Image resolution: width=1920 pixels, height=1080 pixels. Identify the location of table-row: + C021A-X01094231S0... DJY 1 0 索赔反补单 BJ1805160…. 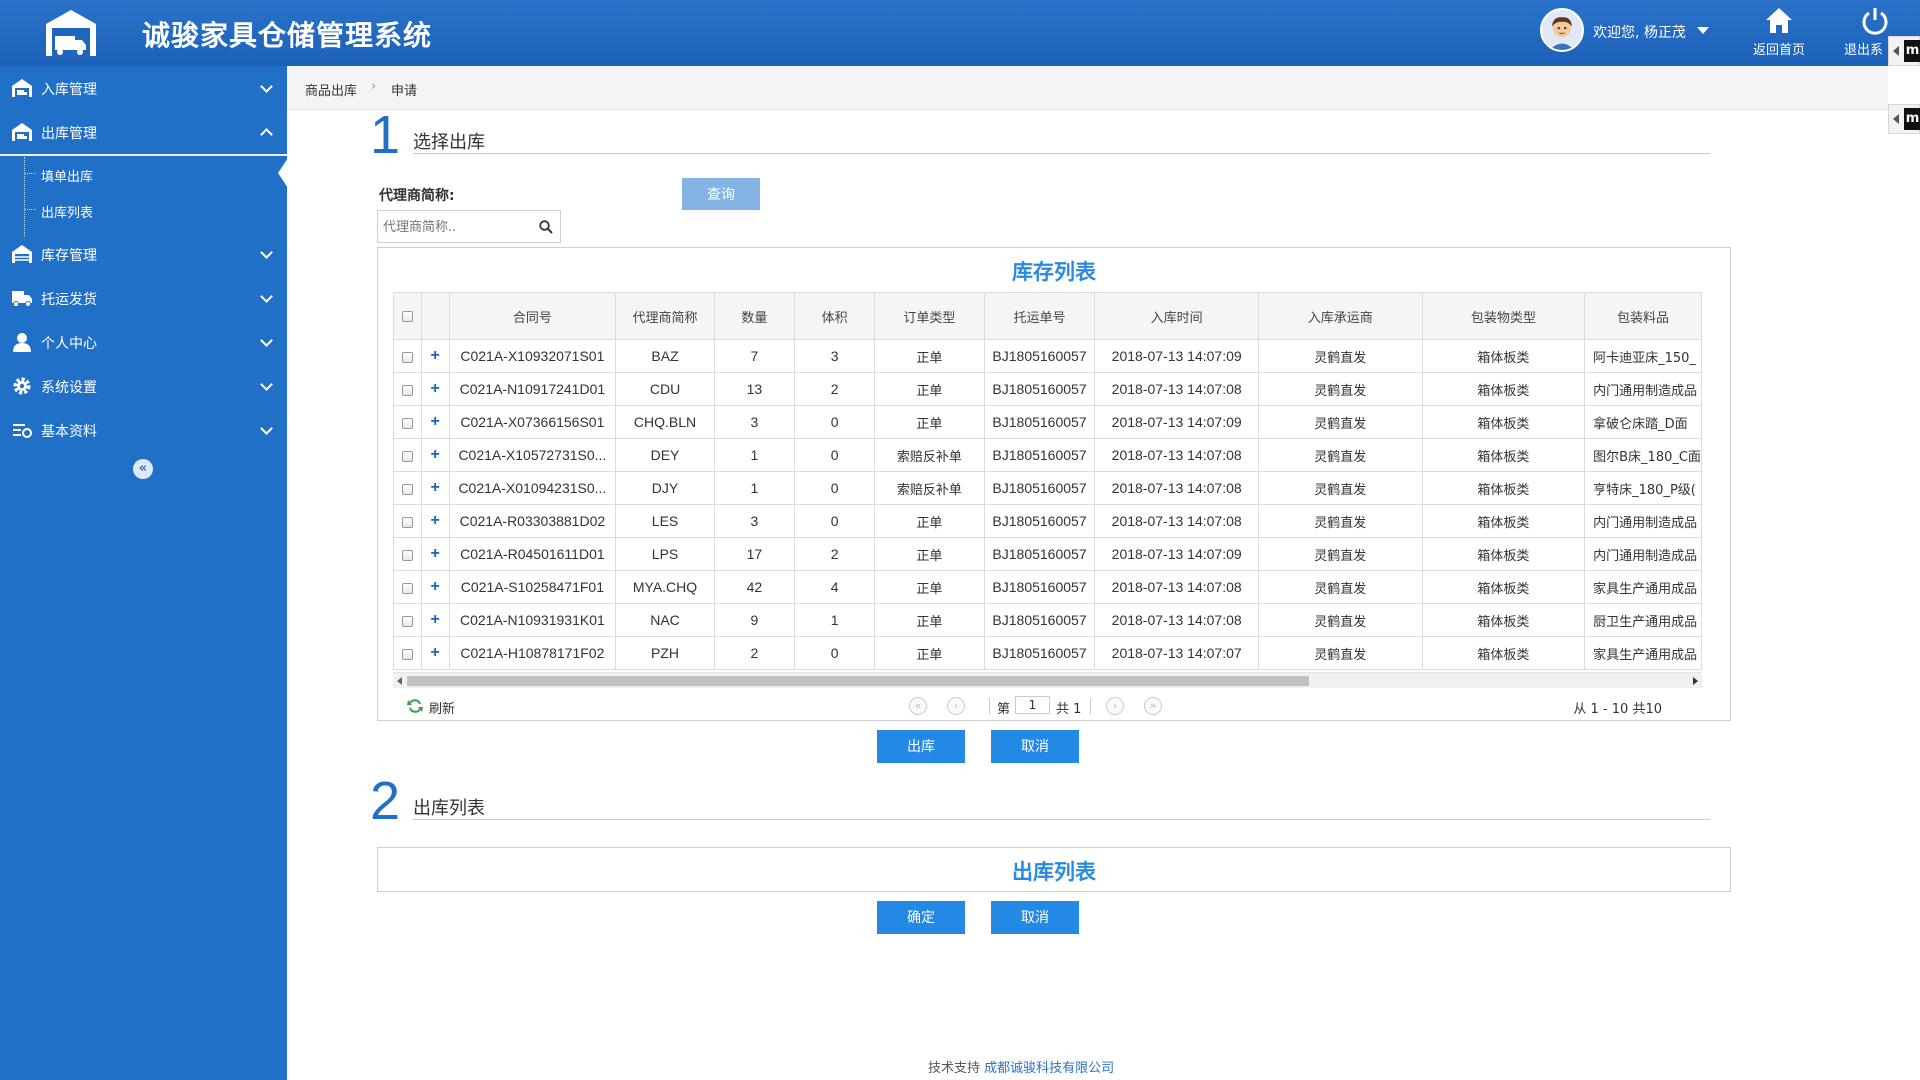
(1047, 488).